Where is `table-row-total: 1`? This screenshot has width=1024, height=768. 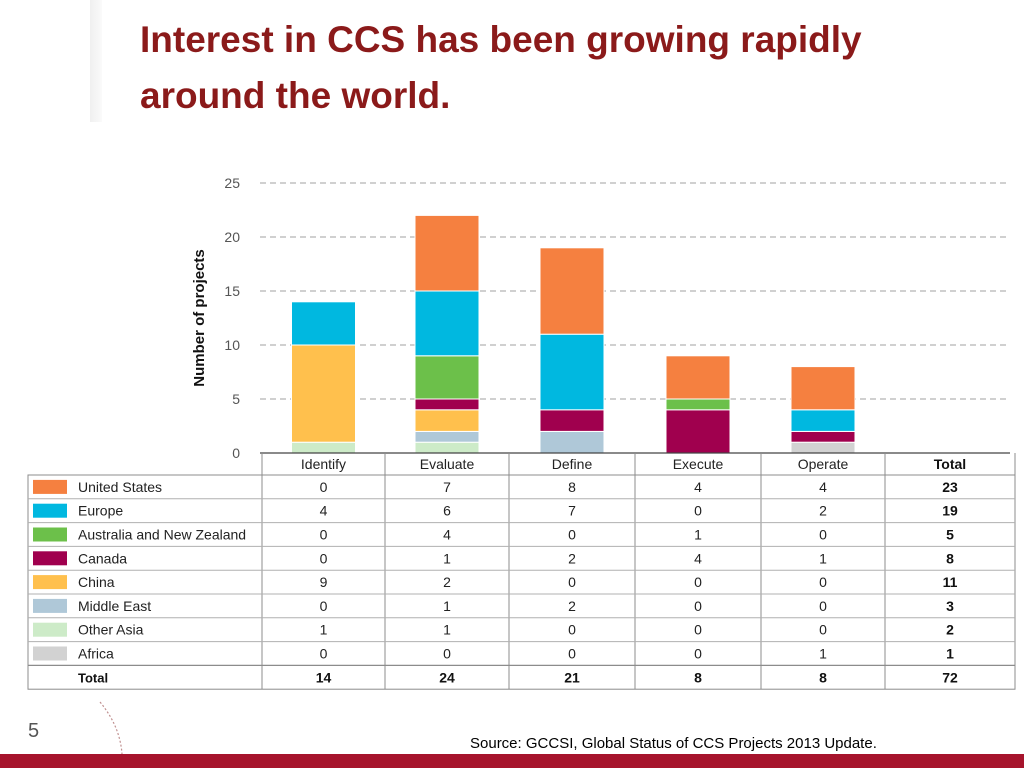 table-row-total: 1 is located at coordinates (950, 654).